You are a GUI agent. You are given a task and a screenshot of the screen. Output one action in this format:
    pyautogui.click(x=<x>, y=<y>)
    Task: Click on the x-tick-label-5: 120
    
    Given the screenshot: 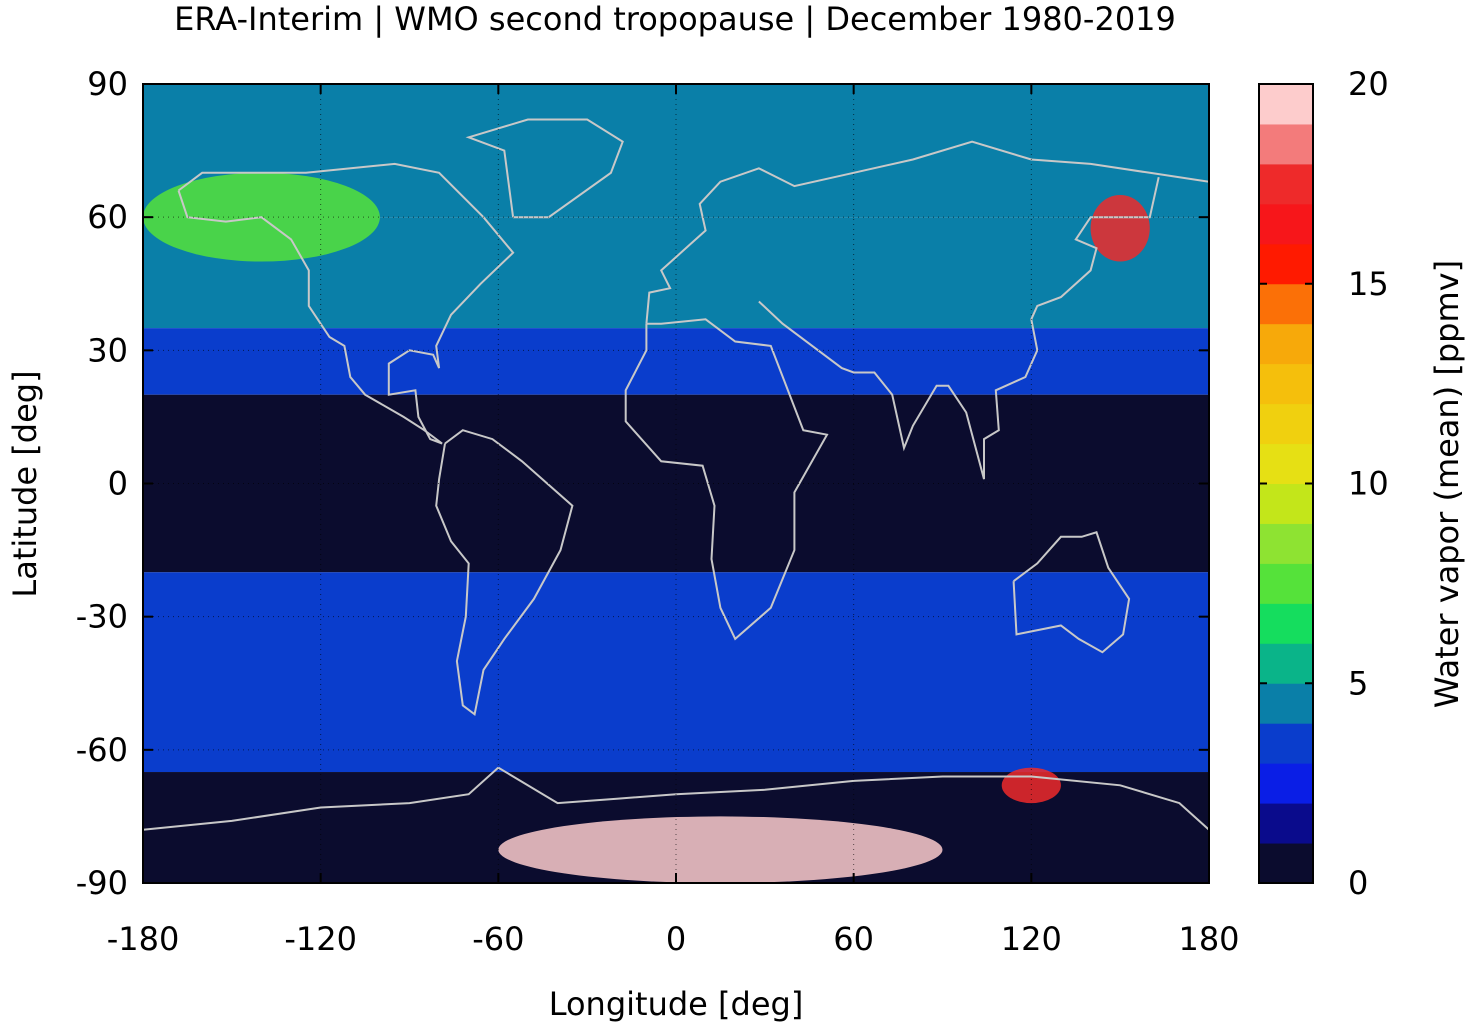 What is the action you would take?
    pyautogui.click(x=1031, y=939)
    